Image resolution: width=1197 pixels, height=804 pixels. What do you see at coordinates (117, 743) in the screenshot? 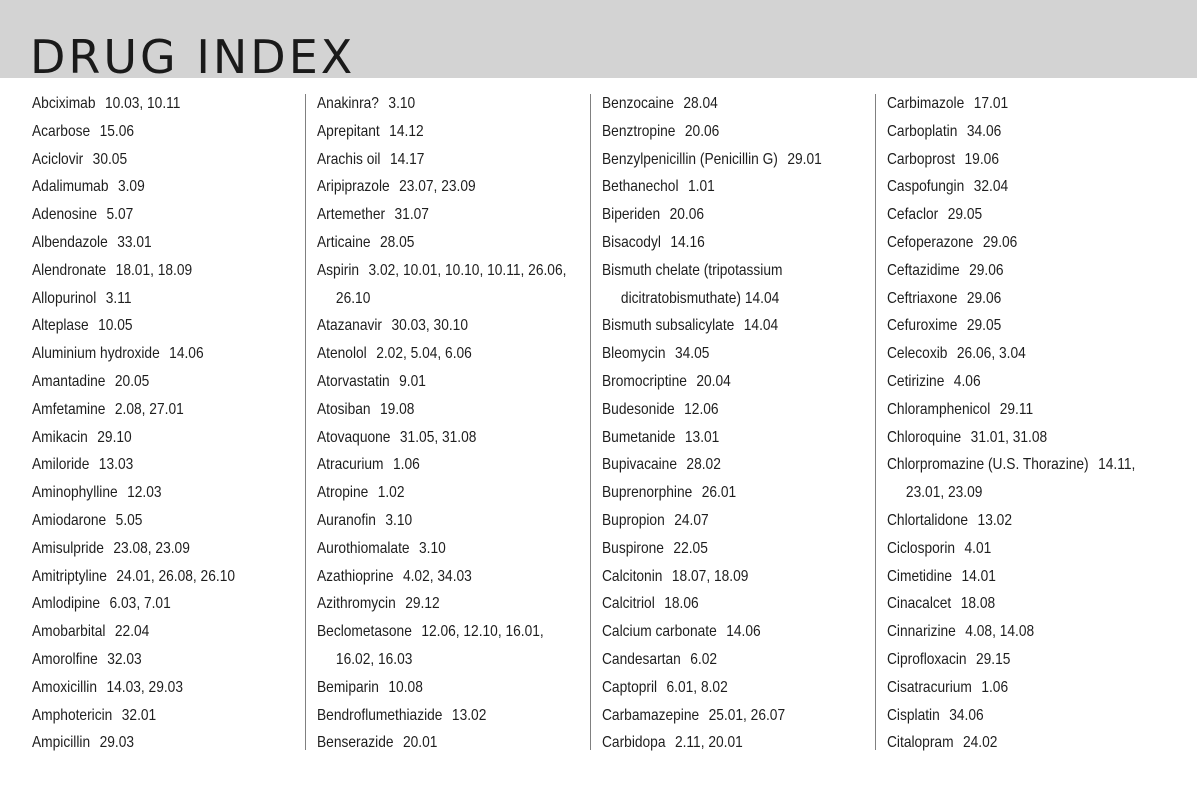
I see `section-references: 29.03` at bounding box center [117, 743].